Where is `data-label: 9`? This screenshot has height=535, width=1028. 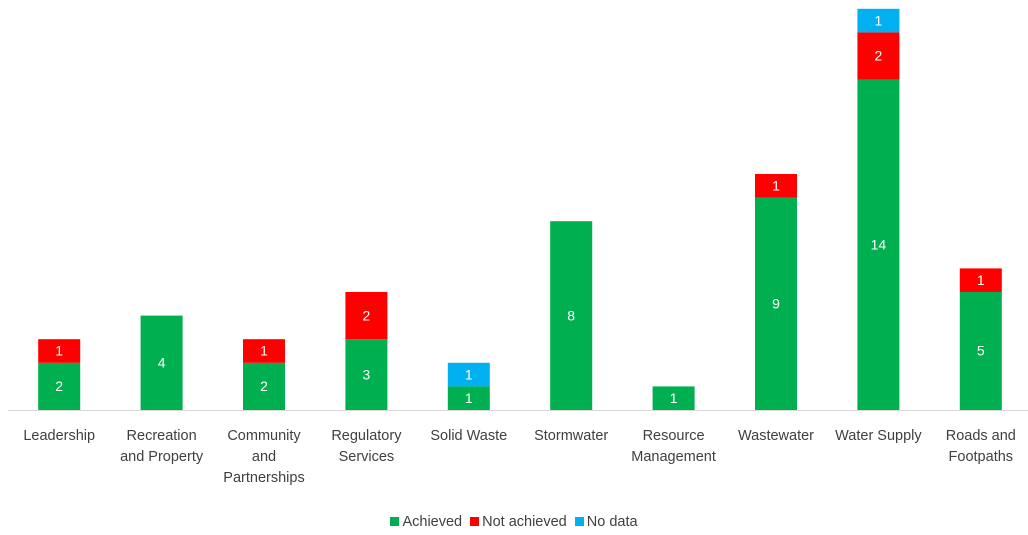 data-label: 9 is located at coordinates (776, 304).